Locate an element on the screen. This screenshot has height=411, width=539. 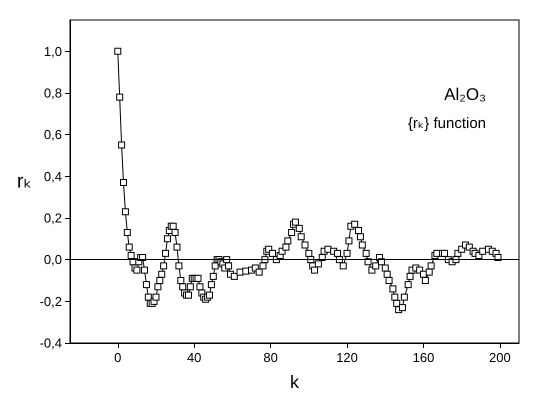
x-tick-label: 80 is located at coordinates (270, 357).